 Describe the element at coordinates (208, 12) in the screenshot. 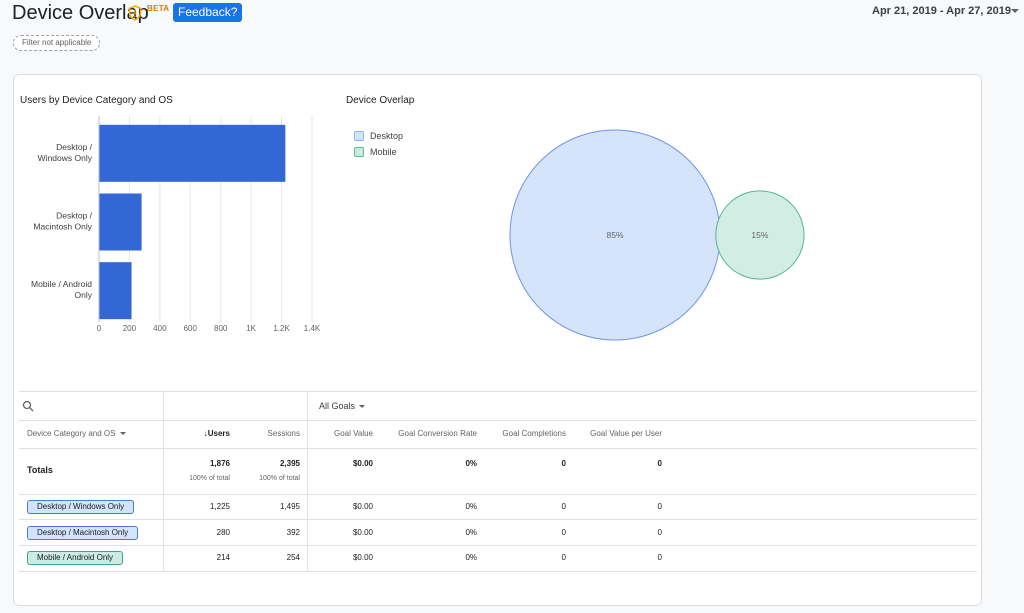

I see `feedback-button: Feedback?` at that location.